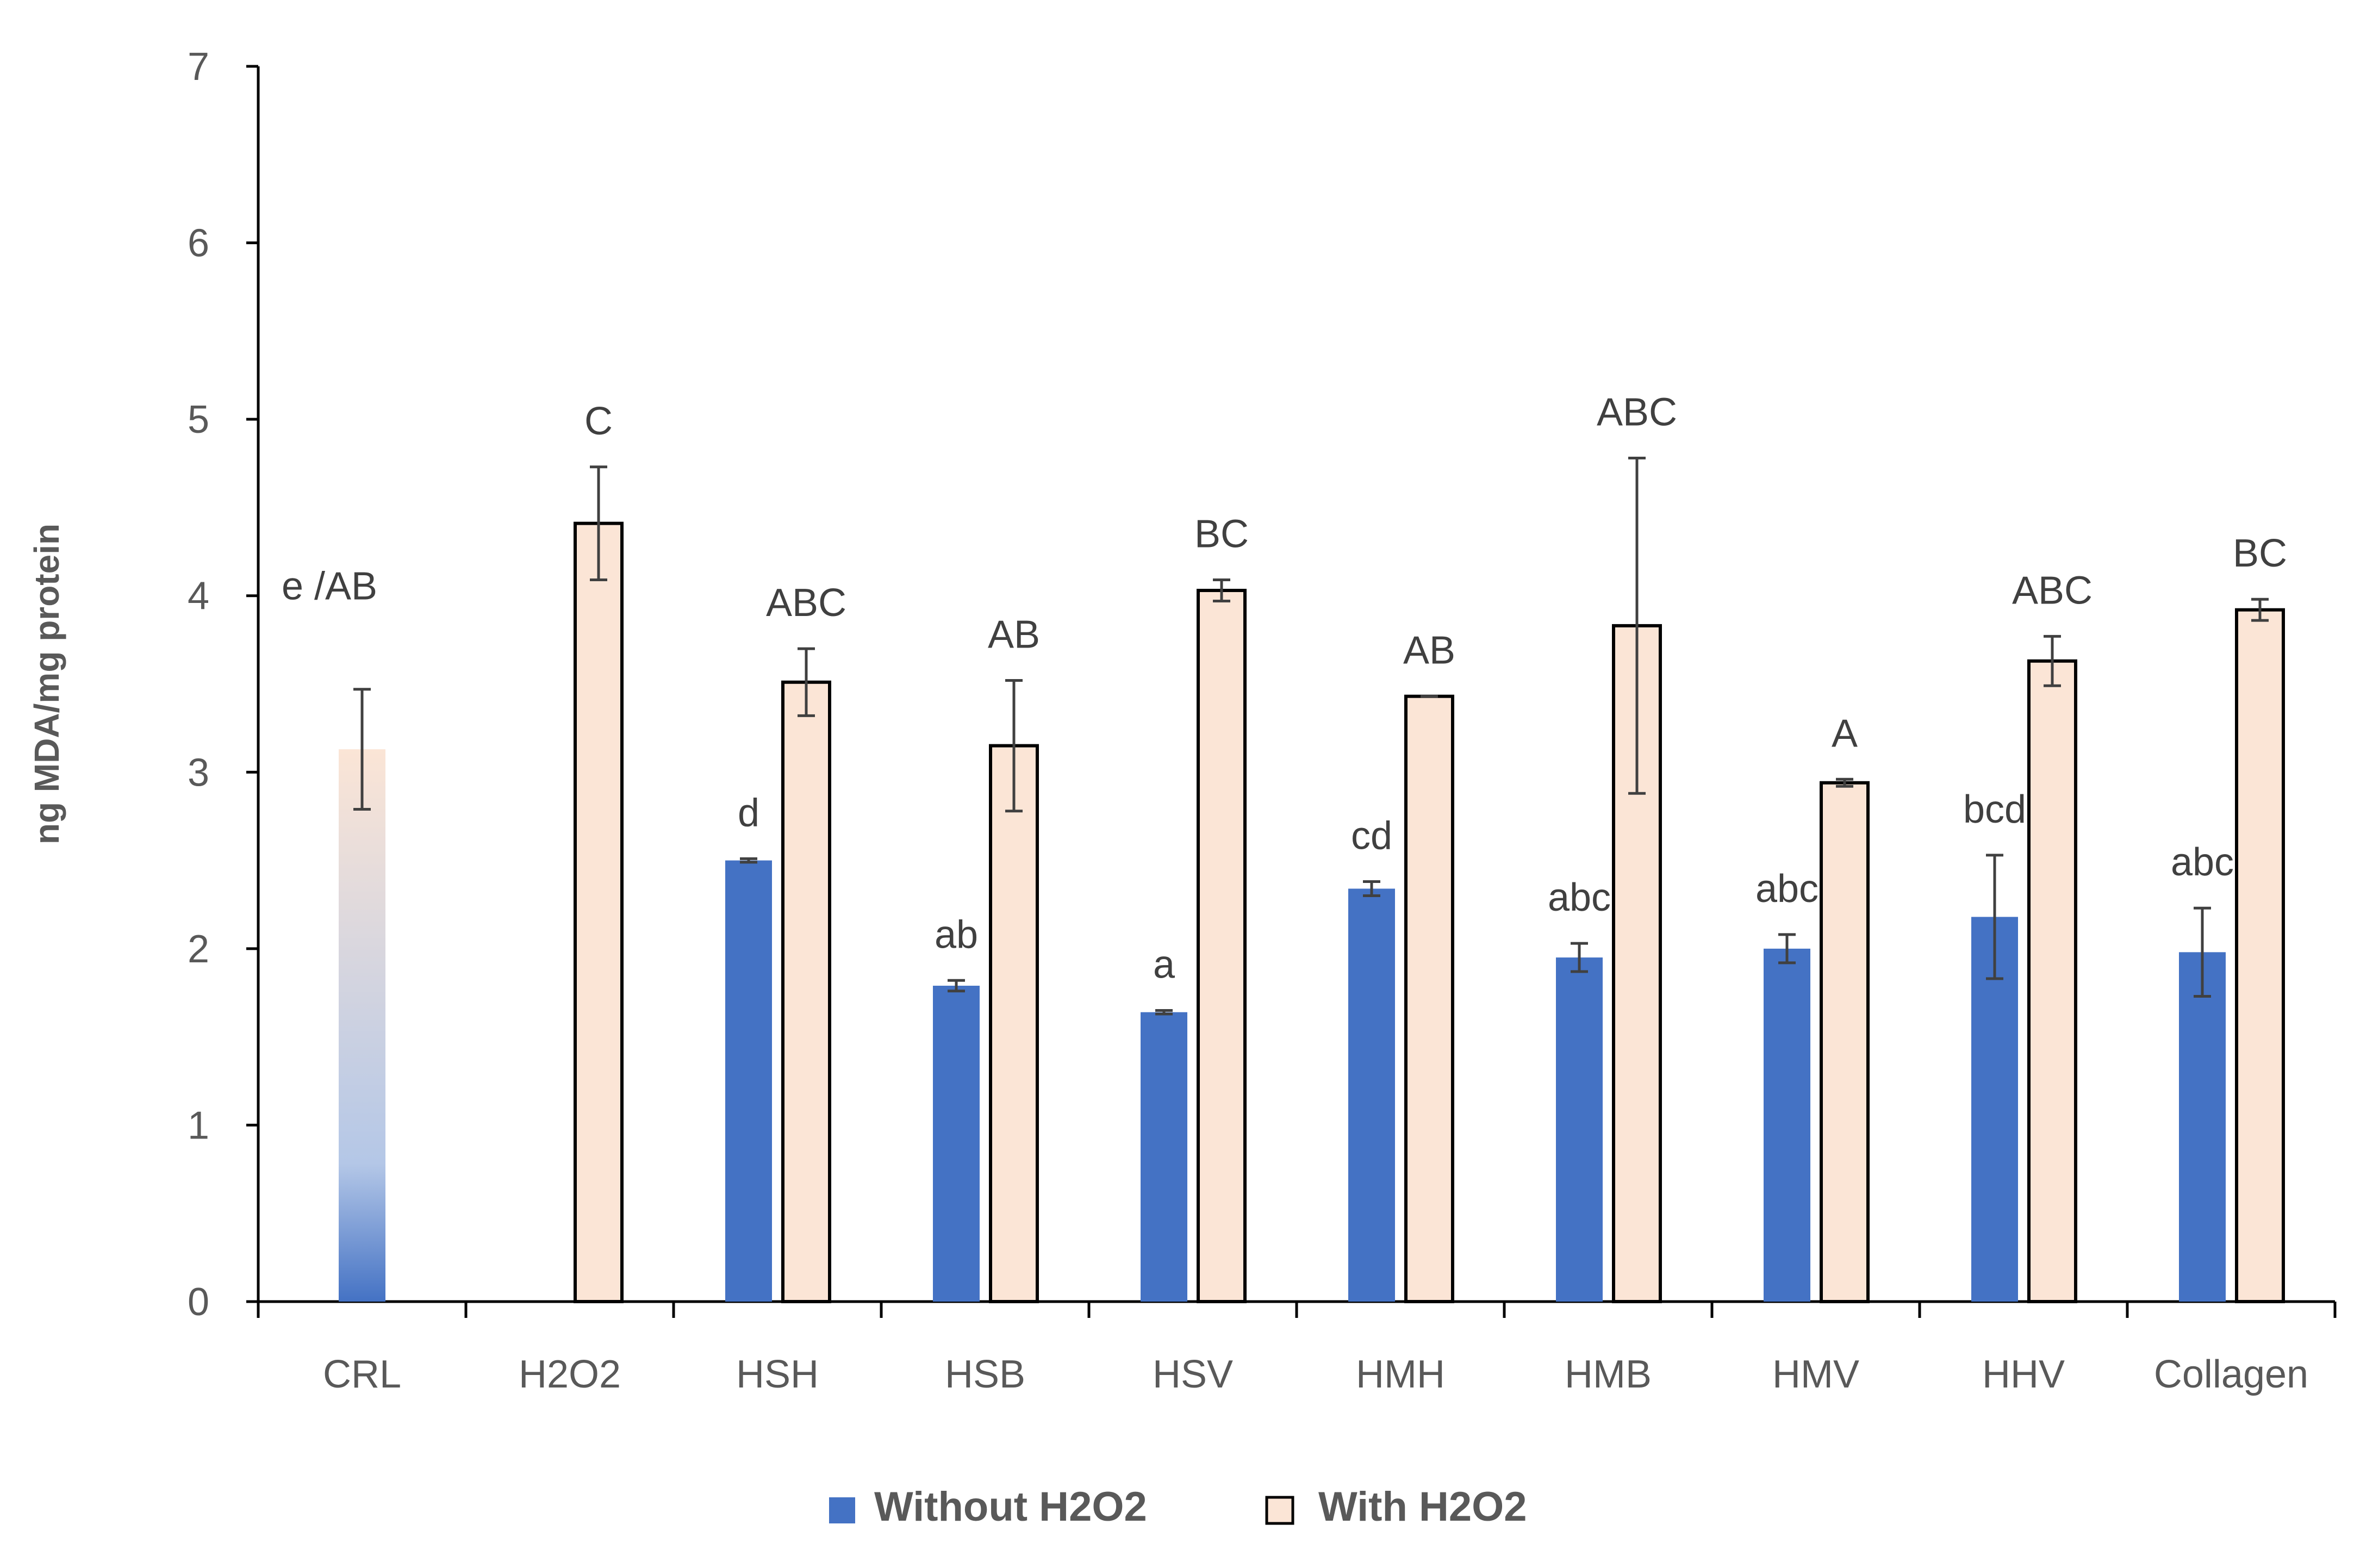 This screenshot has height=1568, width=2354. Describe the element at coordinates (199, 67) in the screenshot. I see `y-tick-label-7: 7` at that location.